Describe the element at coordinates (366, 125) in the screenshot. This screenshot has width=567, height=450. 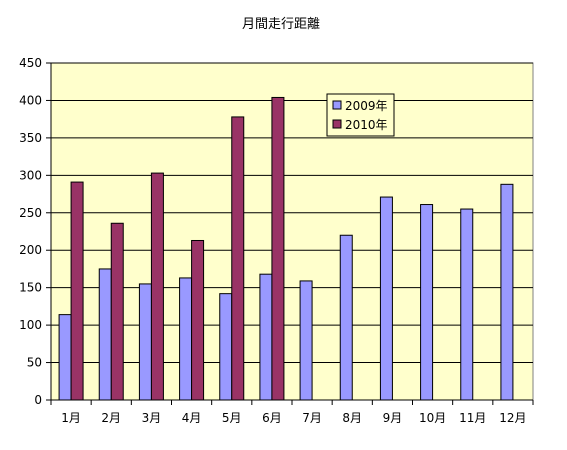
I see `legend-label: 2010年` at that location.